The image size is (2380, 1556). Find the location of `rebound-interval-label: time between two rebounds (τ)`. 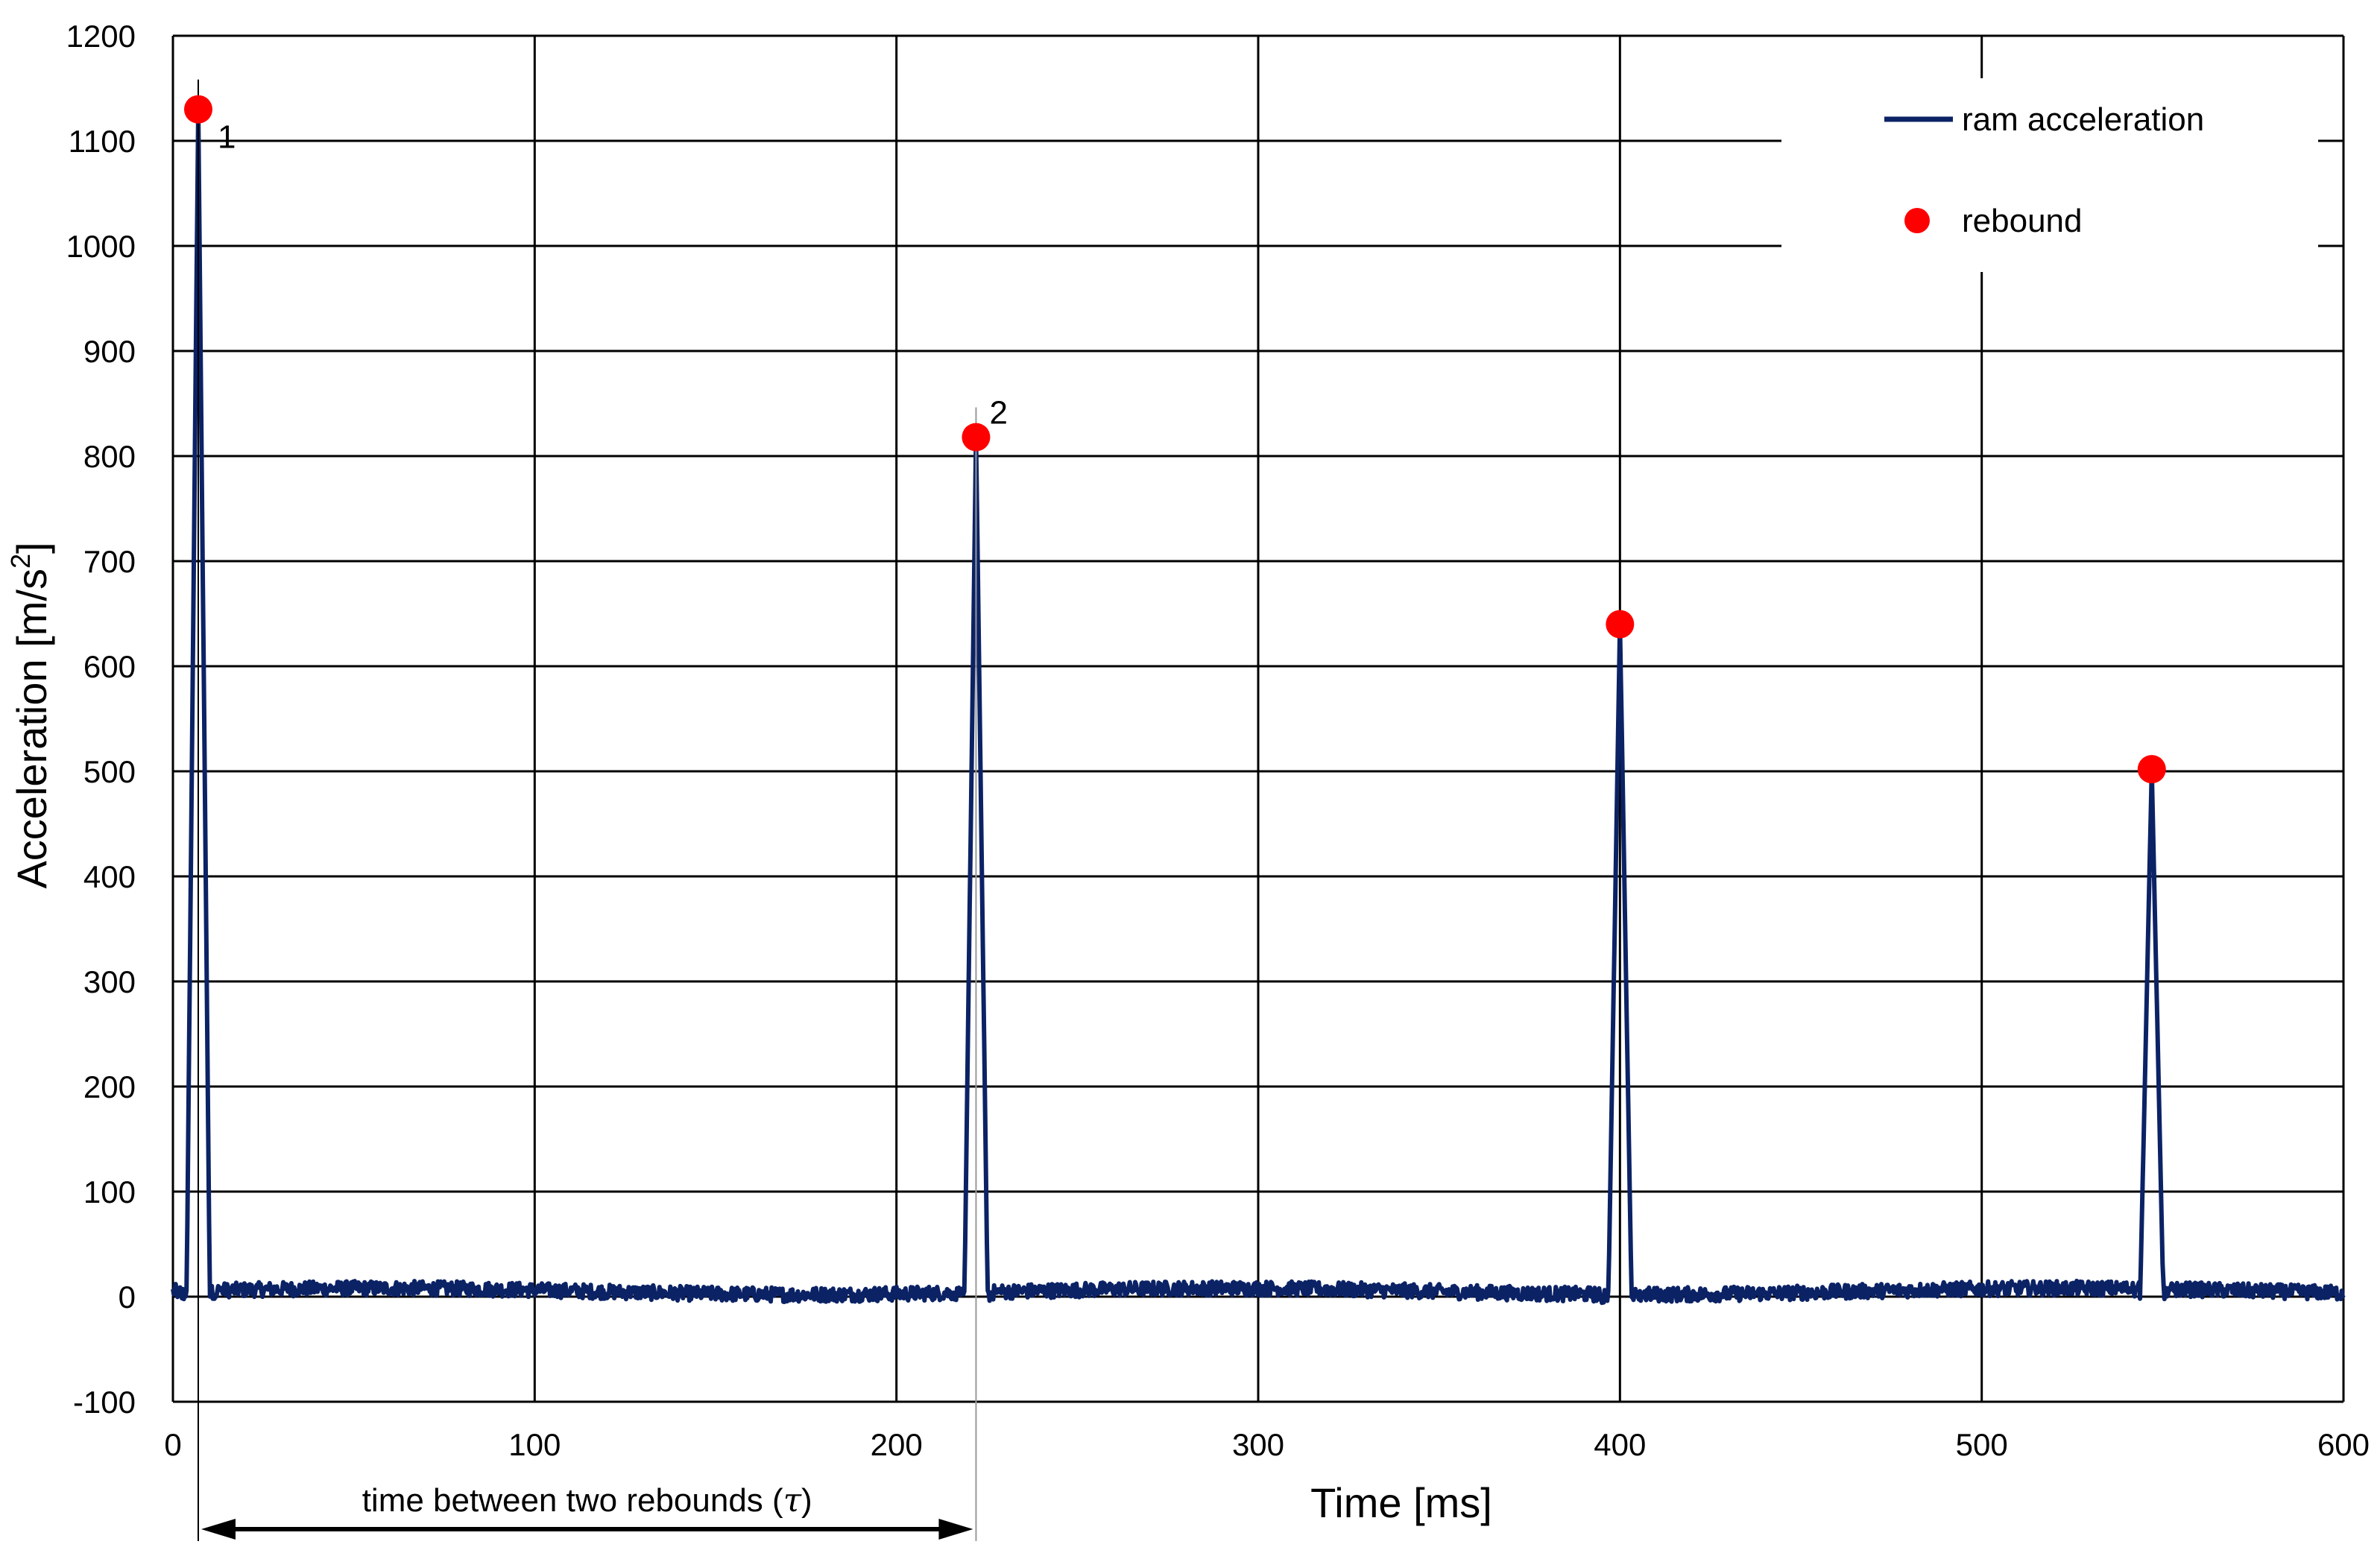

rebound-interval-label: time between two rebounds (τ) is located at coordinates (587, 1500).